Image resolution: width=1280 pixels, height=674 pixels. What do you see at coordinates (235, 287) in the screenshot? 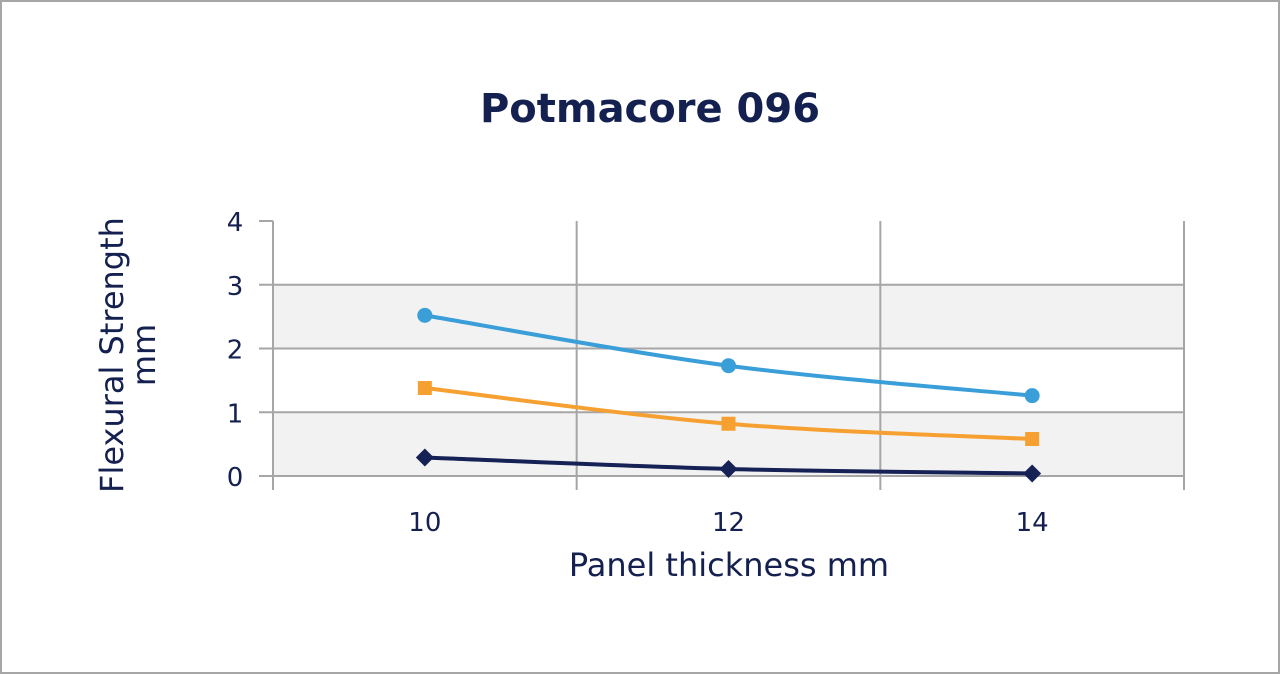
I see `y-tick-label: 3` at bounding box center [235, 287].